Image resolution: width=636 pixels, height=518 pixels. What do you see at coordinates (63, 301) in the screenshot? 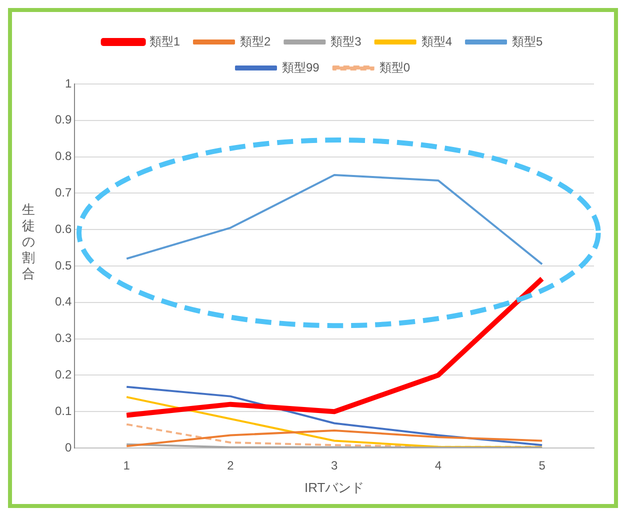
I see `y-tick-label: 0.4` at bounding box center [63, 301].